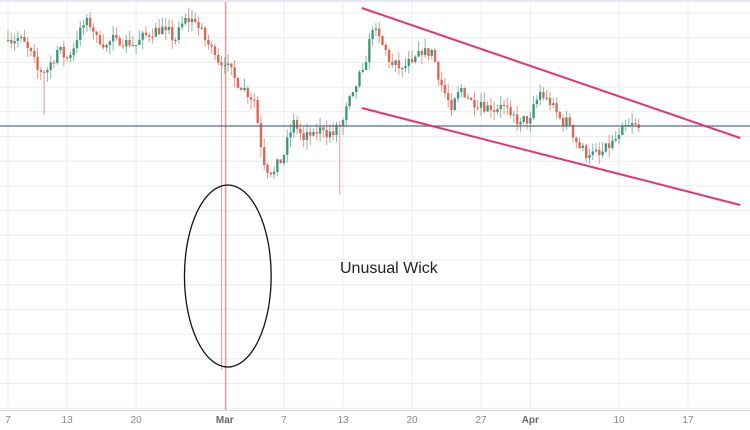  Describe the element at coordinates (389, 268) in the screenshot. I see `annotation-unusual-wick: Unusual Wick` at that location.